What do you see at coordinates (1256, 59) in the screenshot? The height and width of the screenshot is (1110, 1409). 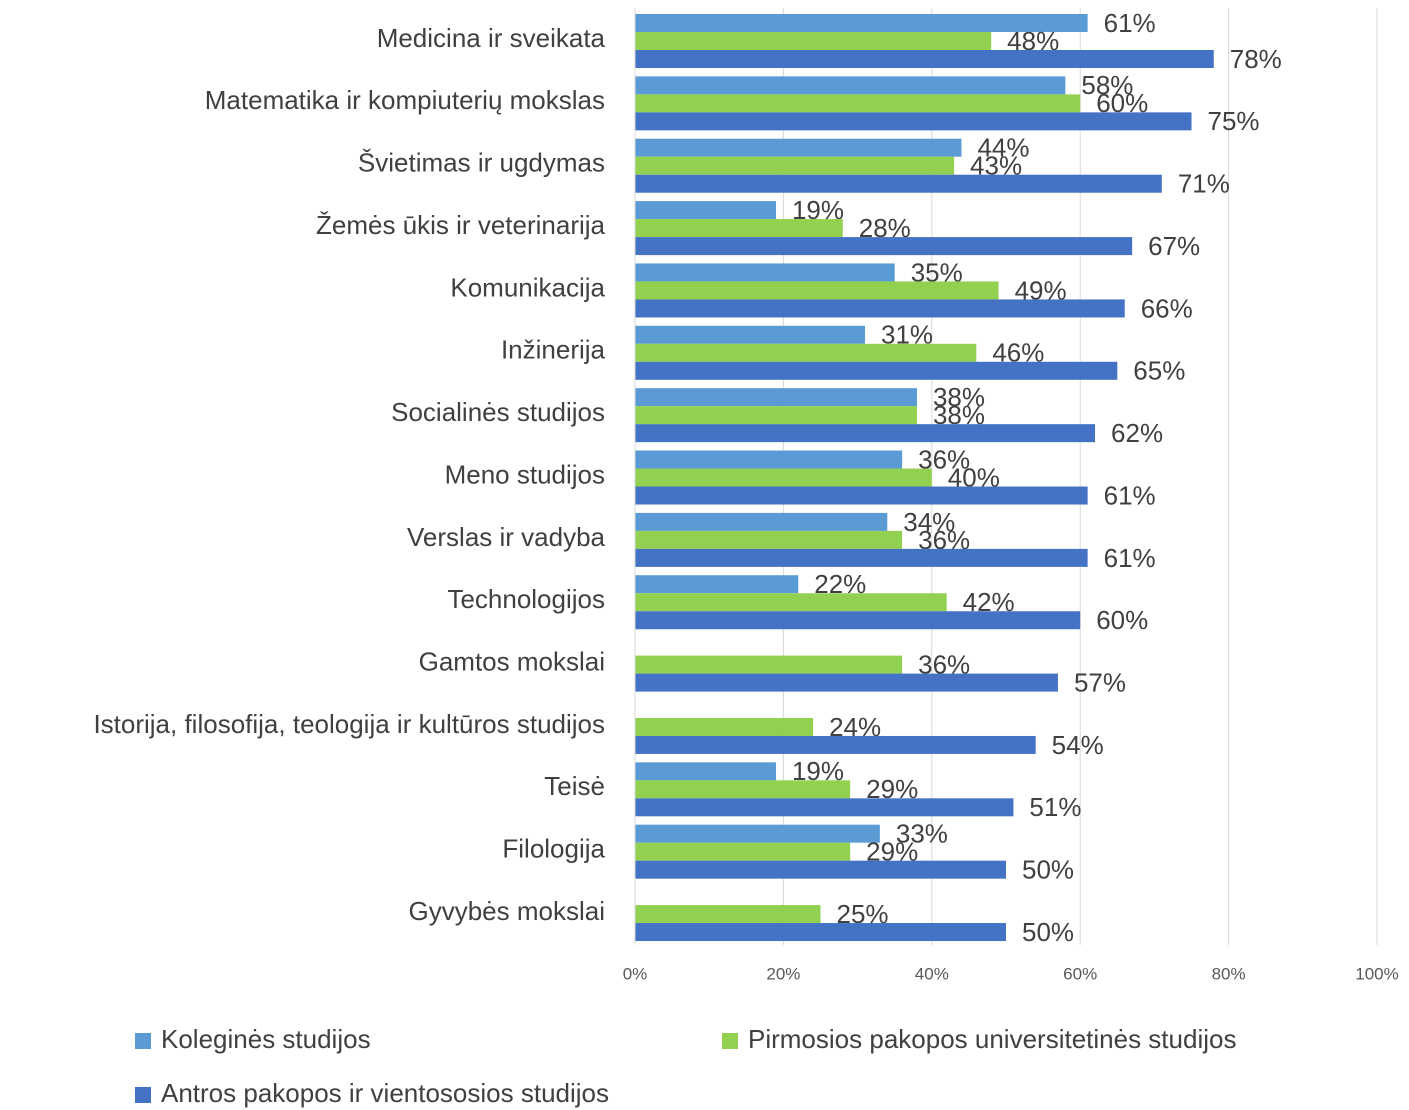 I see `data-label: 78%` at bounding box center [1256, 59].